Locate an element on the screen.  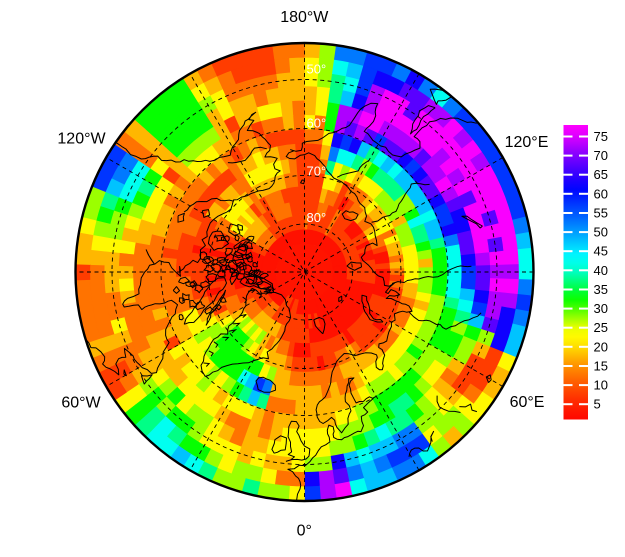
svg-text: 60° is located at coordinates (317, 123).